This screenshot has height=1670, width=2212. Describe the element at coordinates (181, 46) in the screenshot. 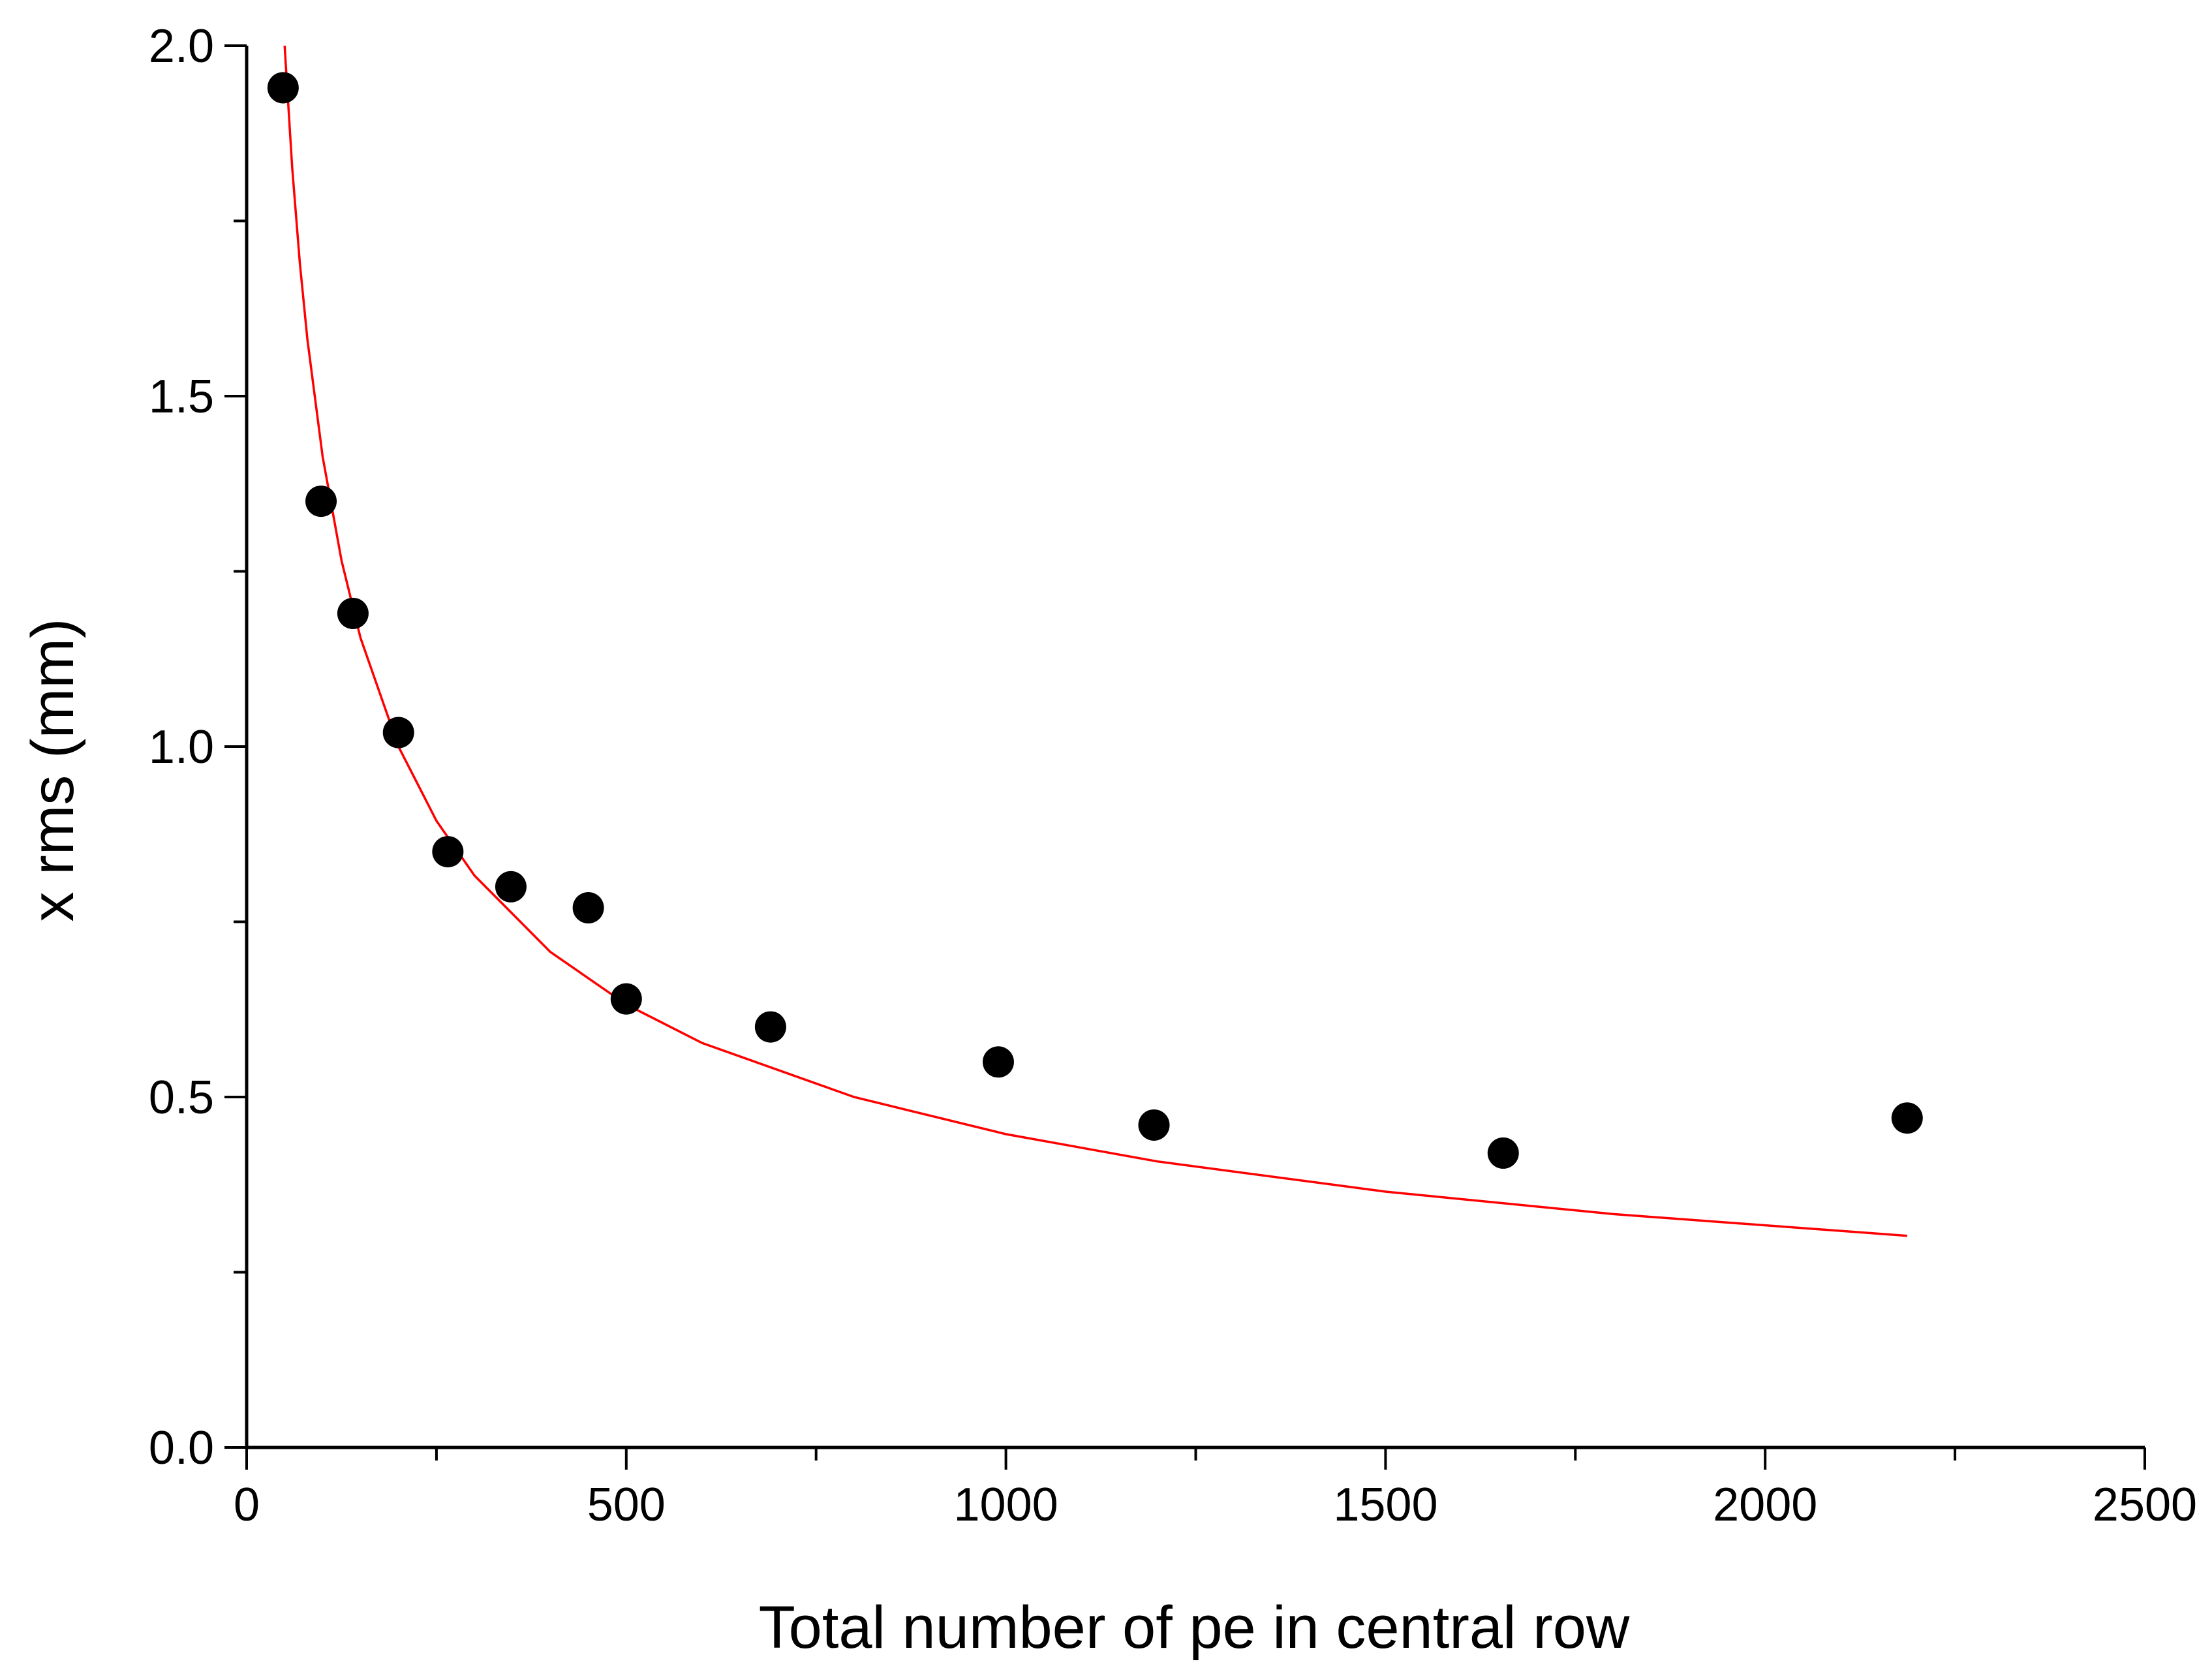

I see `y-tick-label: 2.0` at that location.